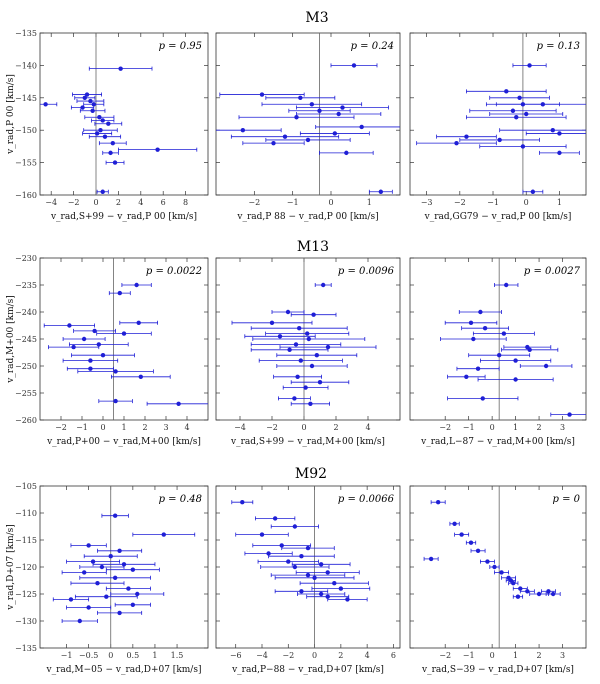 The image size is (600, 684). Describe the element at coordinates (11, 114) in the screenshot. I see `y-axis-label: v_rad,P 00 [km/s]` at that location.